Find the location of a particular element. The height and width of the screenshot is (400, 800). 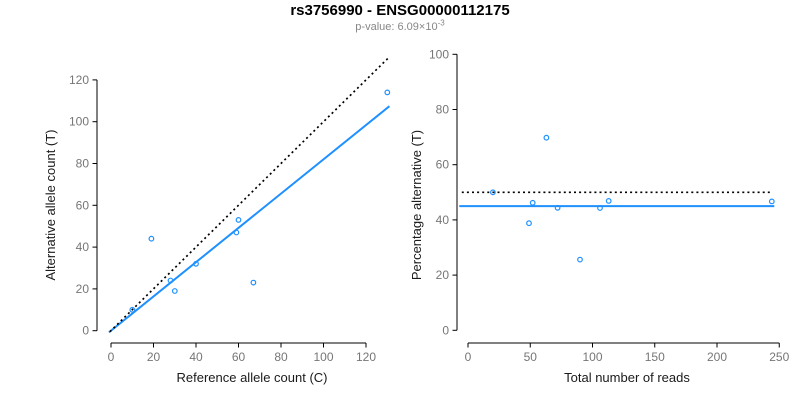

x-tick-label: 60 is located at coordinates (239, 357).